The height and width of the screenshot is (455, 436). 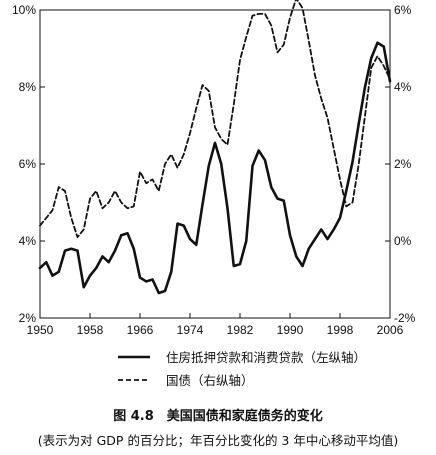 I want to click on x-tick-label: 2006, so click(x=390, y=330).